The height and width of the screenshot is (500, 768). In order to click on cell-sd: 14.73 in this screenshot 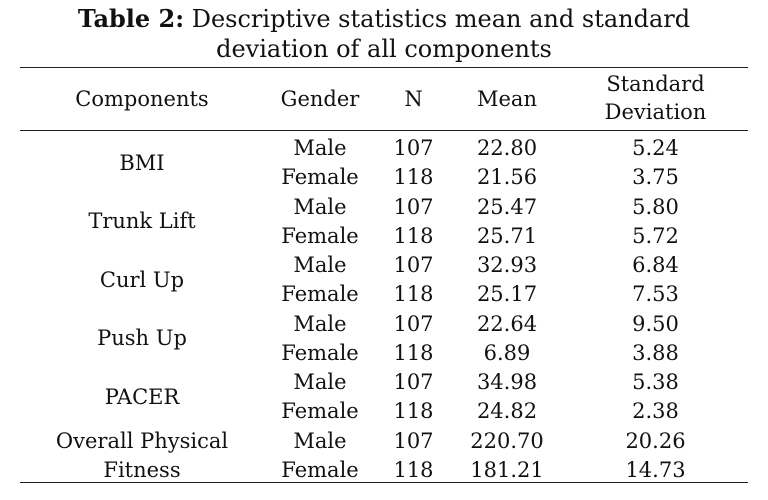, I will do `click(655, 469)`.